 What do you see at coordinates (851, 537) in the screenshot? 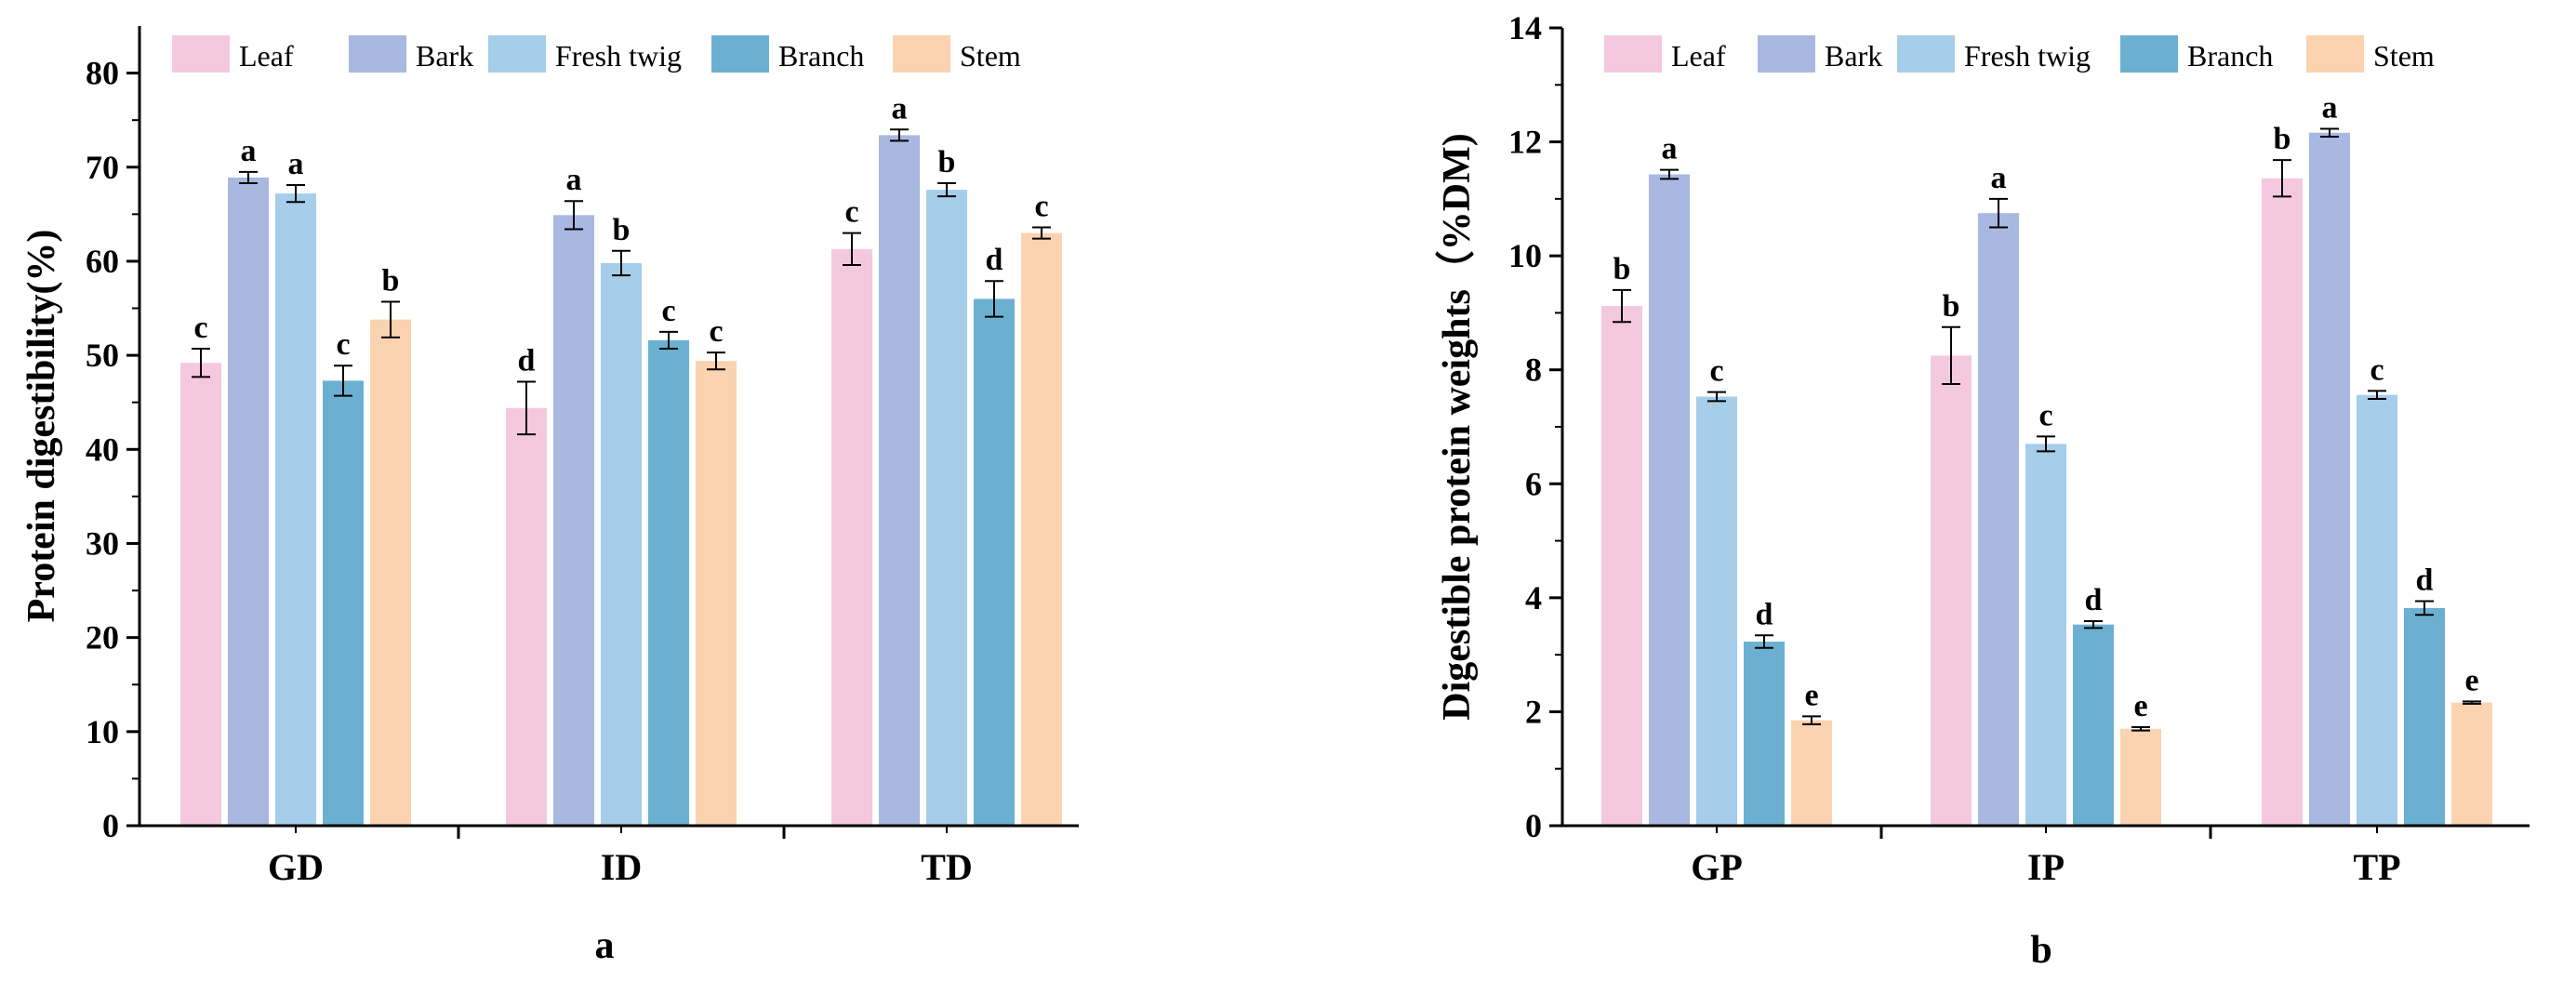
I see `bar-leaf-td` at bounding box center [851, 537].